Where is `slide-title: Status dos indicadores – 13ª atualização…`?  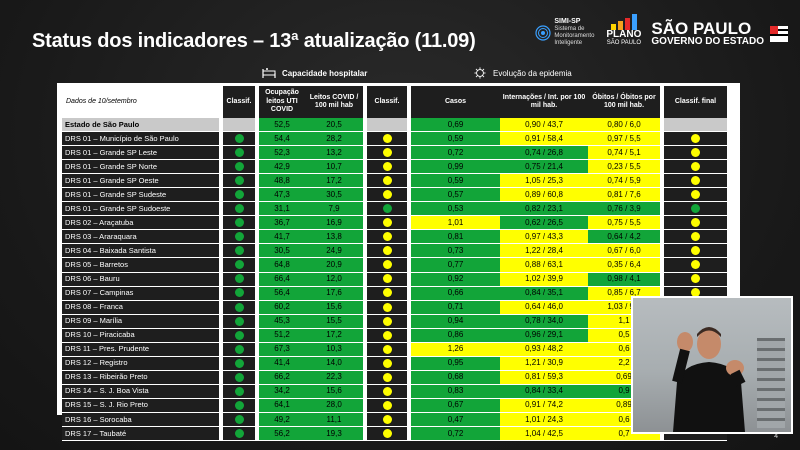
slide-title: Status dos indicadores – 13ª atualização… is located at coordinates (254, 41).